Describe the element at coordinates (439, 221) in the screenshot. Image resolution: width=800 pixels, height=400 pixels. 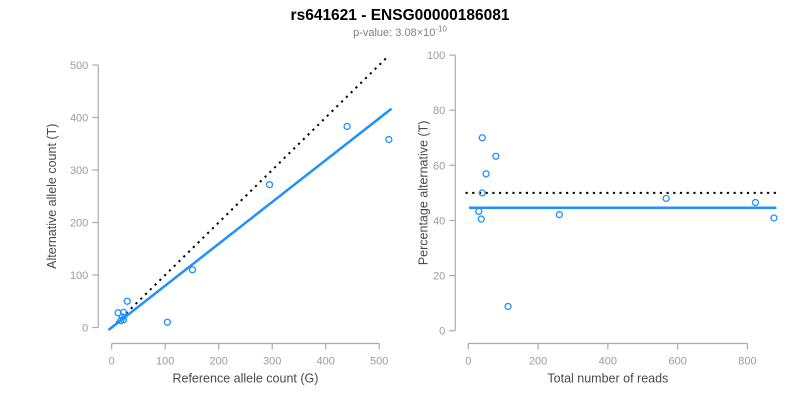
I see `y-tick-label: 40` at that location.